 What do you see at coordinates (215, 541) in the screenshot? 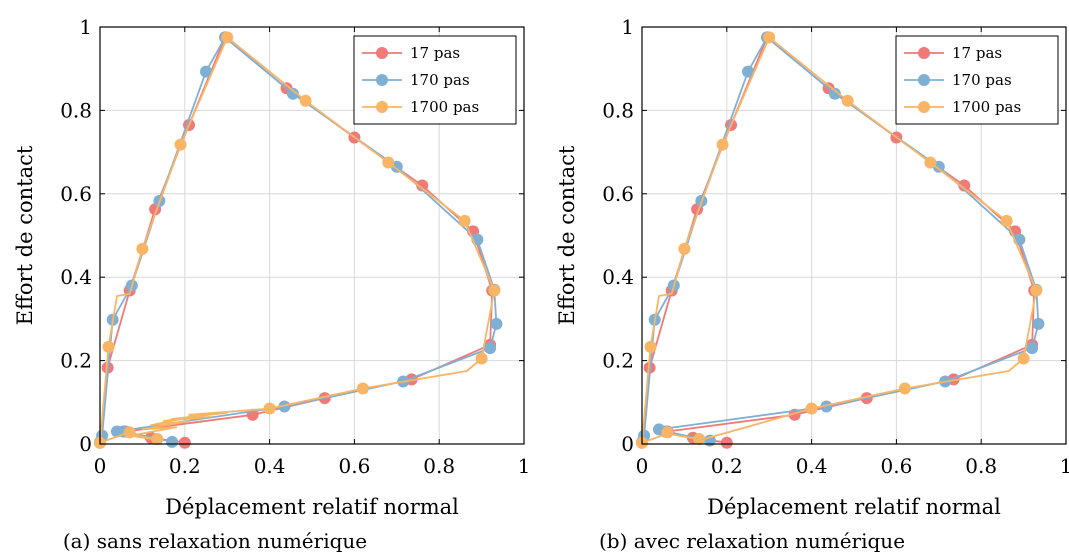
I see `figure-caption: (a) sans relaxation numérique` at bounding box center [215, 541].